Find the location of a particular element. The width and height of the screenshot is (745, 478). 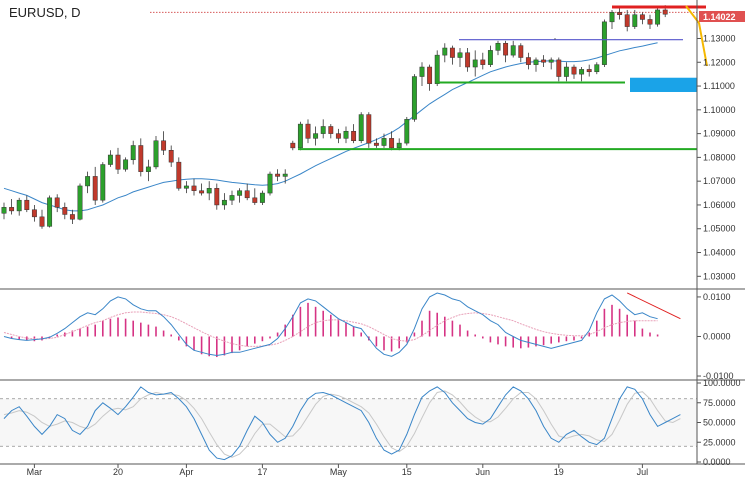

macd-divergence-line is located at coordinates (653, 306).